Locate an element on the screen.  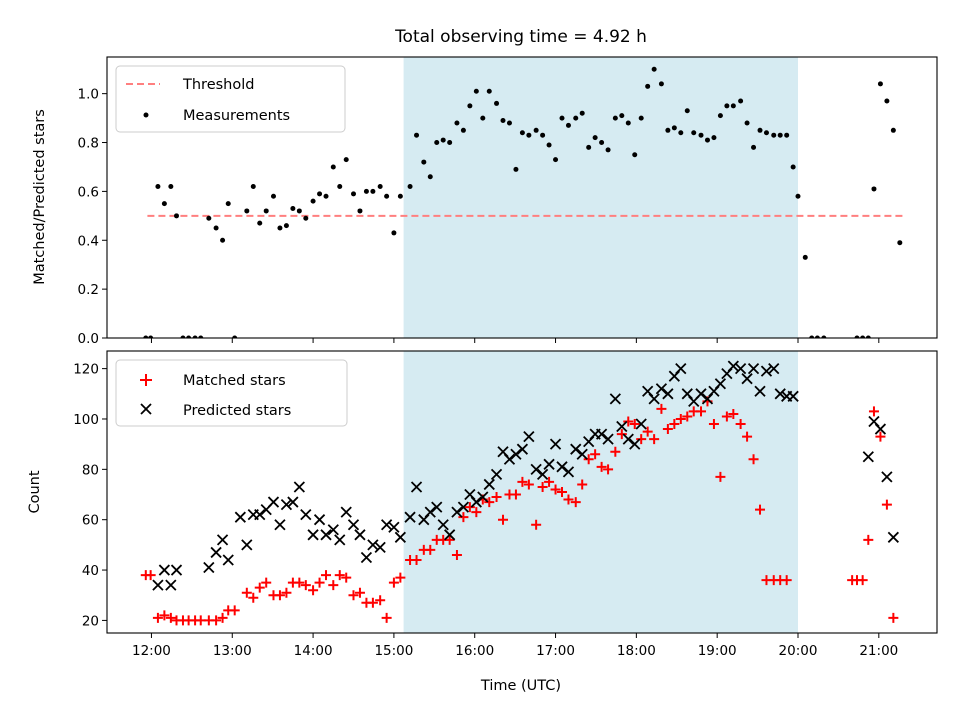
x-tick-label: 12:00 is located at coordinates (151, 651).